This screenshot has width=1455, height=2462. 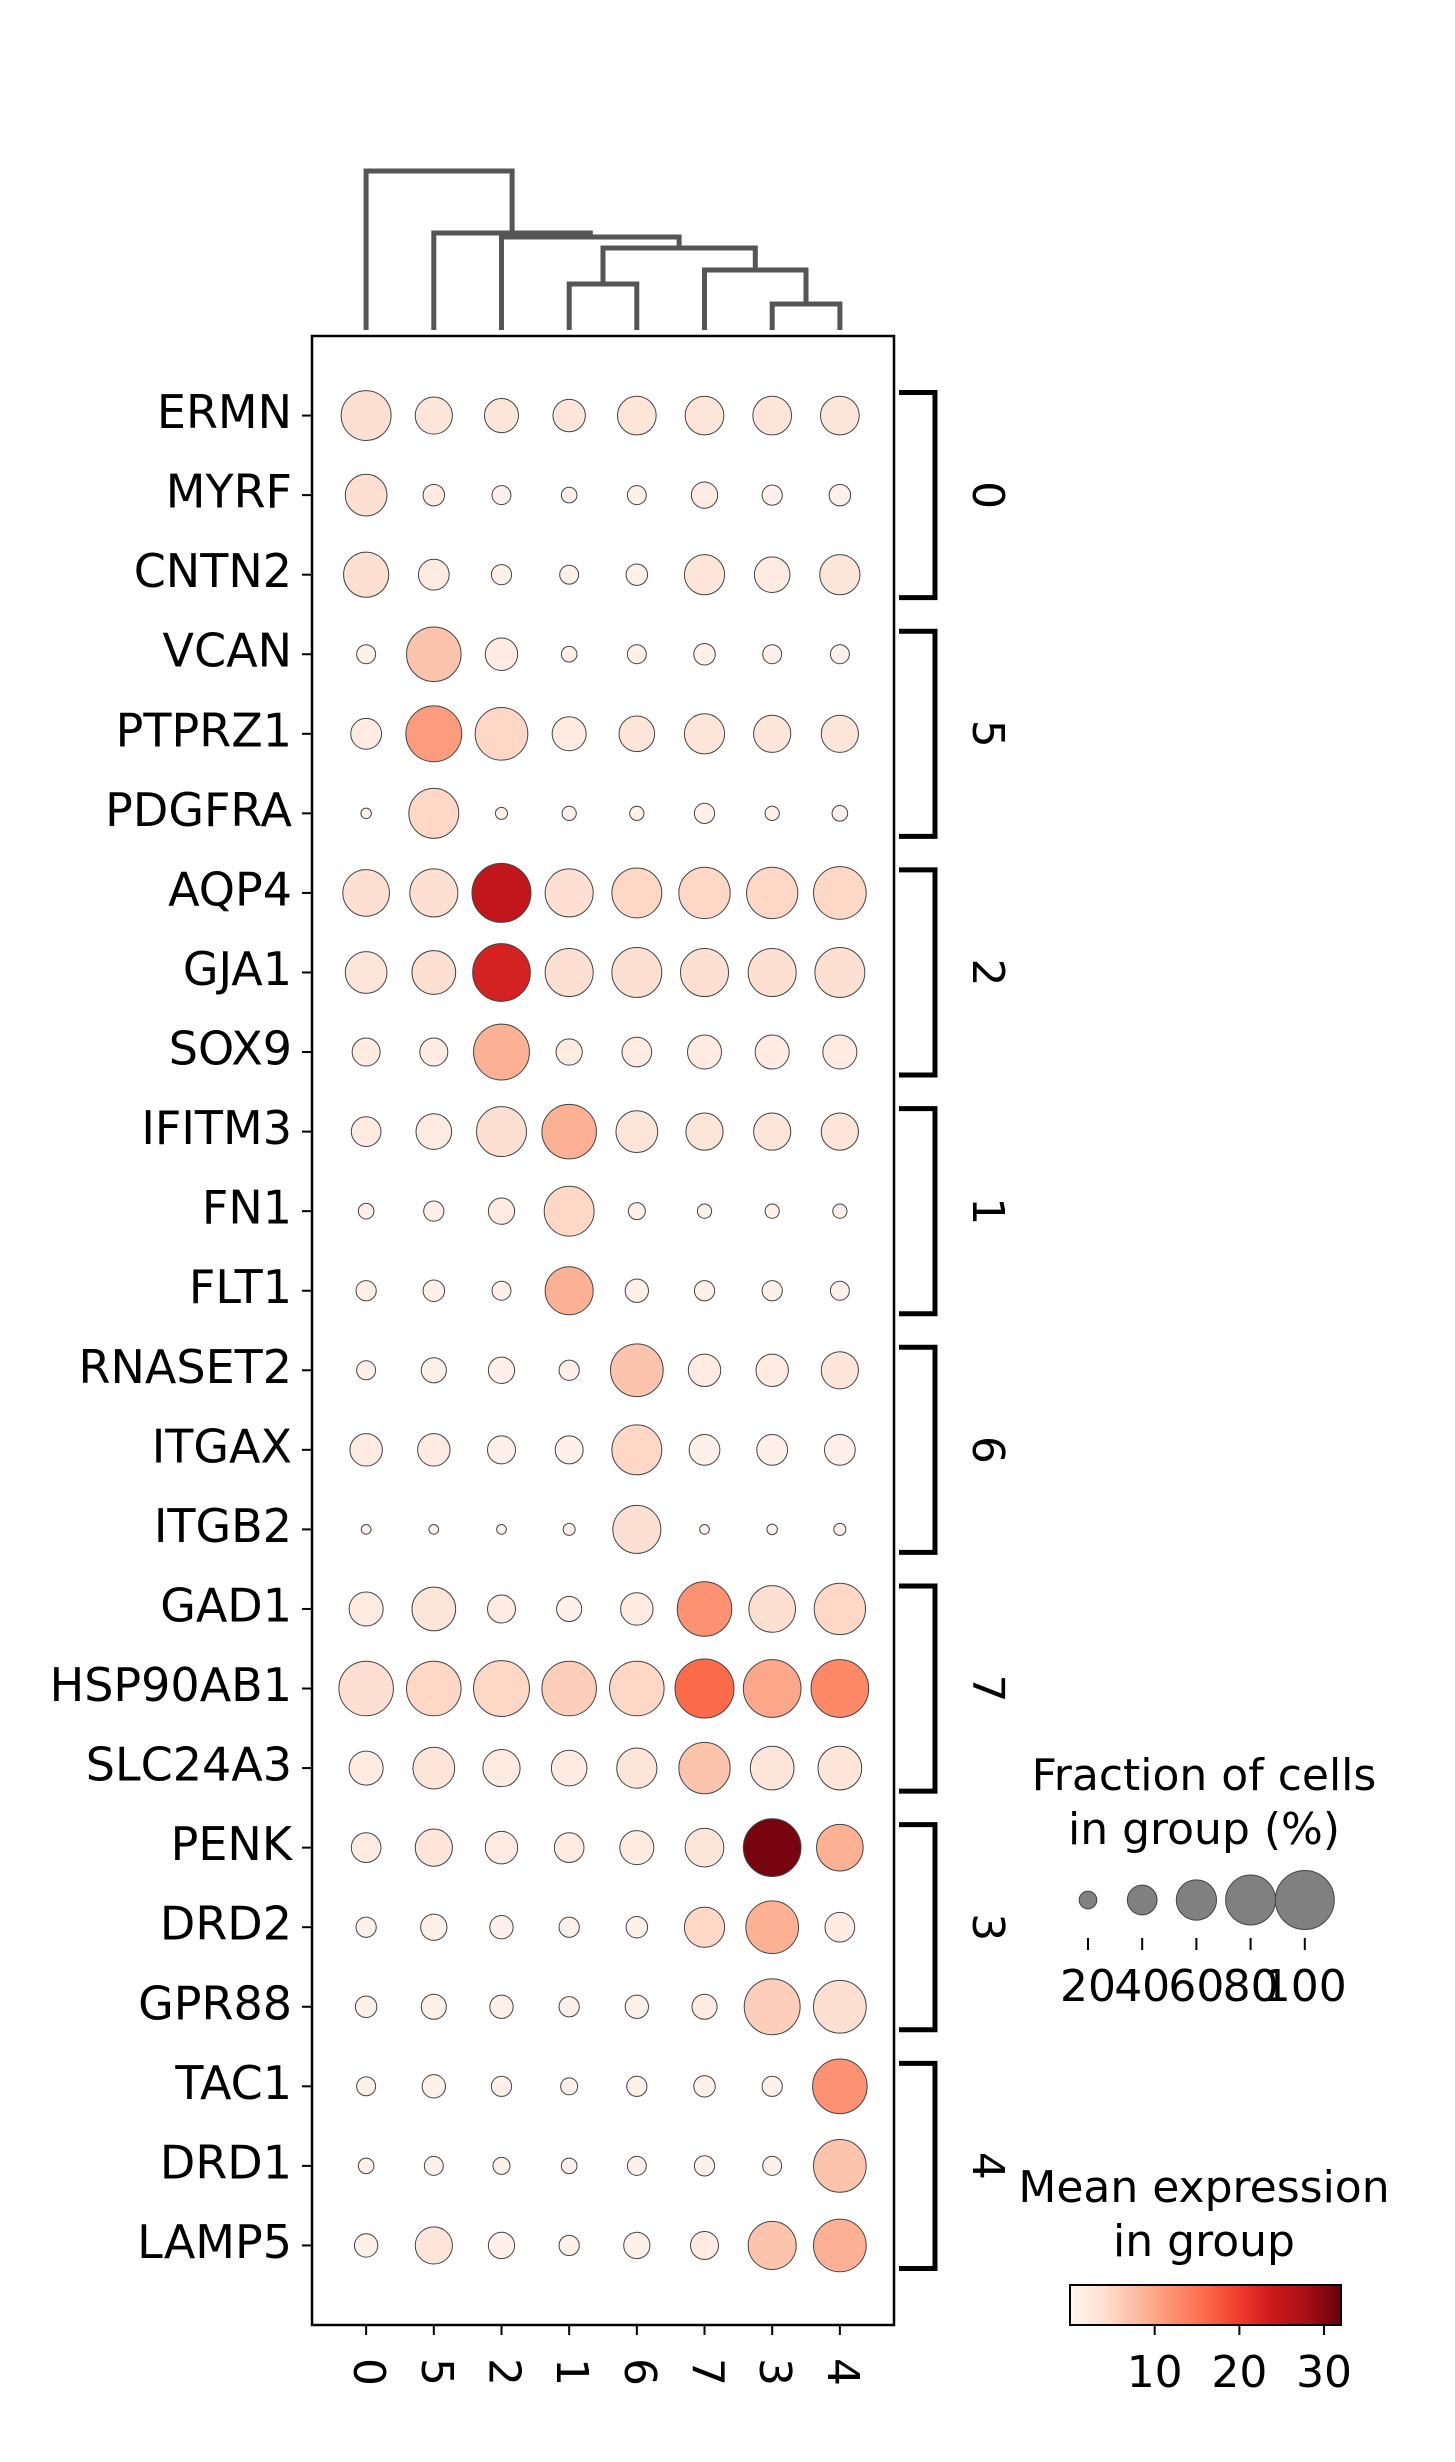 I want to click on y-tick-label: DRD1, so click(x=226, y=2162).